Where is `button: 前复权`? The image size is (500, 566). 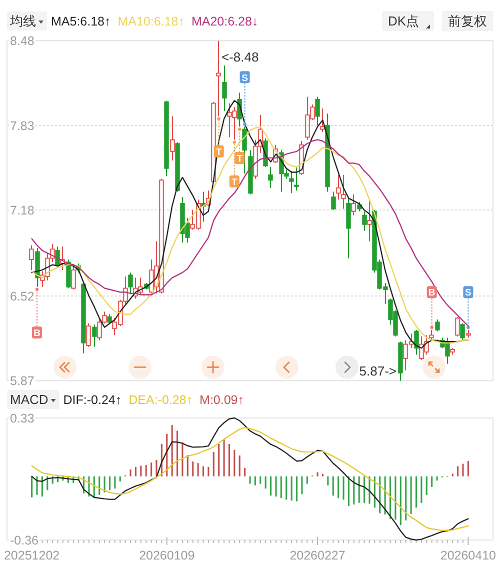 button: 前复权 is located at coordinates (467, 21).